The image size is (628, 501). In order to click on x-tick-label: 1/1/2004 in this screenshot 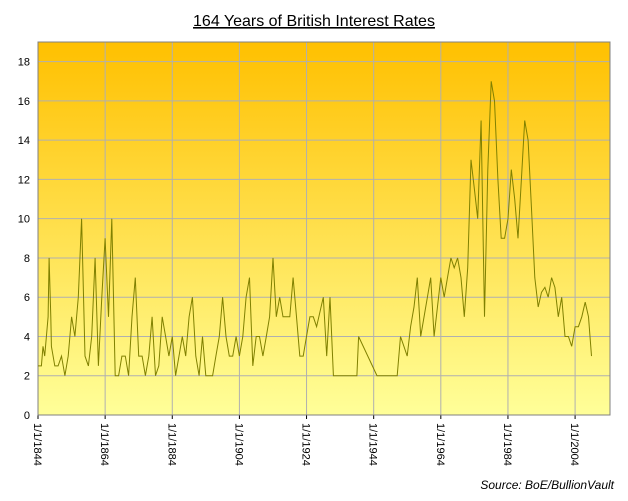, I will do `click(574, 444)`.